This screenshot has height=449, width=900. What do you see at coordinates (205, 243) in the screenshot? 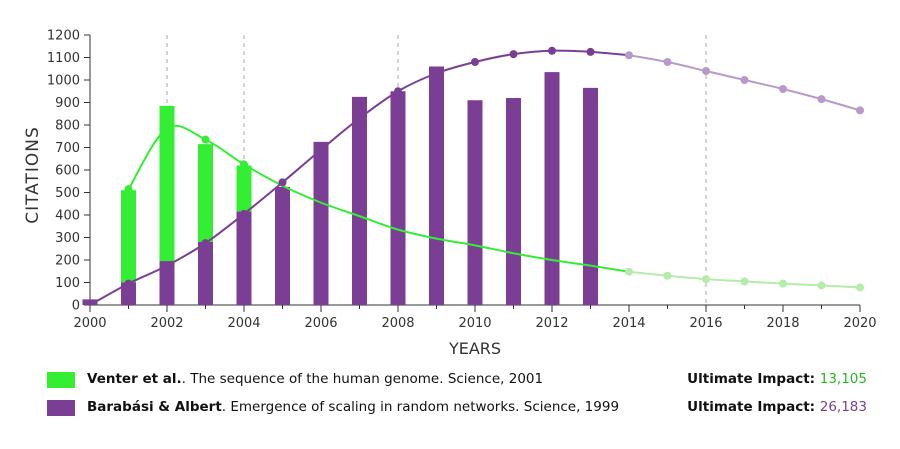
I see `point-barabasi-2003` at bounding box center [205, 243].